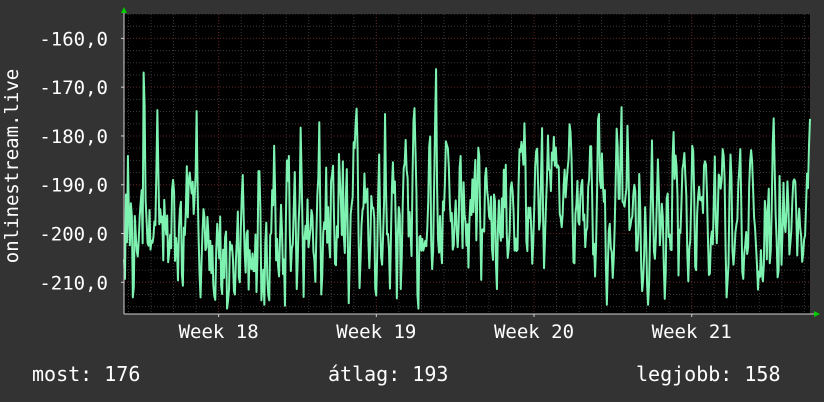 The height and width of the screenshot is (402, 824). I want to click on y-axis-ticks: -160,0 -170,0 -180,0 -190,0 -200,0 -210,0, so click(81, 161).